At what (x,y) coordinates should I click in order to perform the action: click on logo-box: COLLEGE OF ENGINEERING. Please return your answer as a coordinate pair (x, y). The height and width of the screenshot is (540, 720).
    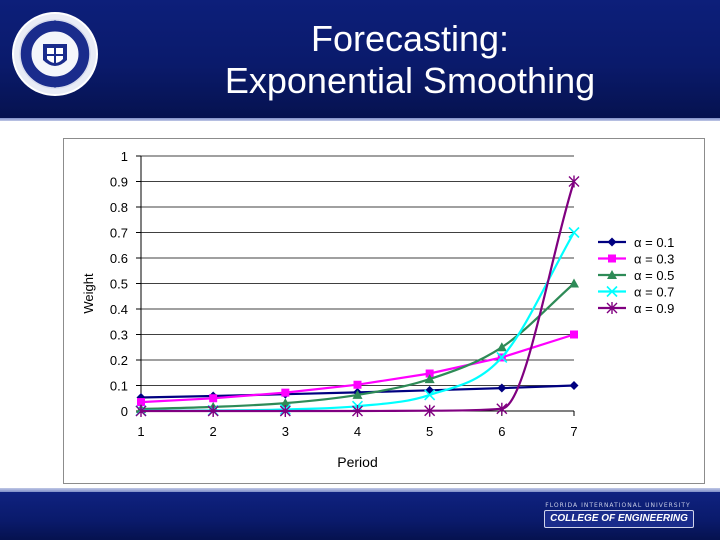
    Looking at the image, I should click on (619, 519).